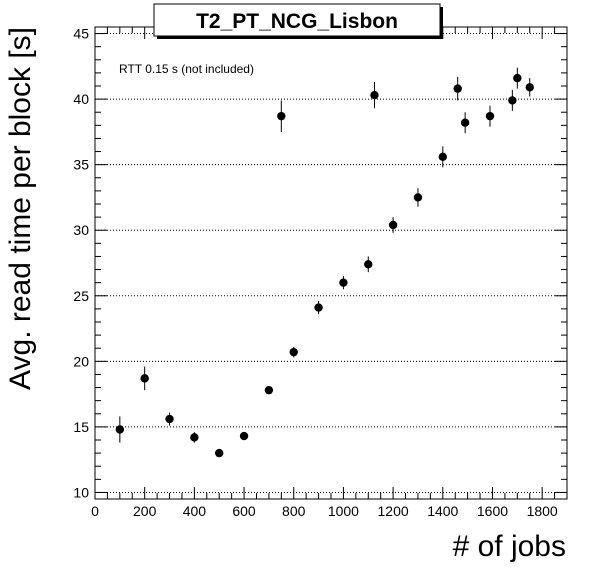 Image resolution: width=596 pixels, height=572 pixels. Describe the element at coordinates (195, 511) in the screenshot. I see `x-tick-label: 400` at that location.